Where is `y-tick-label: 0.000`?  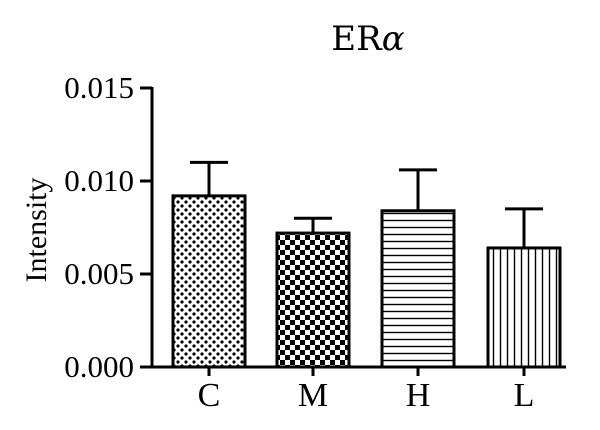 y-tick-label: 0.000 is located at coordinates (99, 366).